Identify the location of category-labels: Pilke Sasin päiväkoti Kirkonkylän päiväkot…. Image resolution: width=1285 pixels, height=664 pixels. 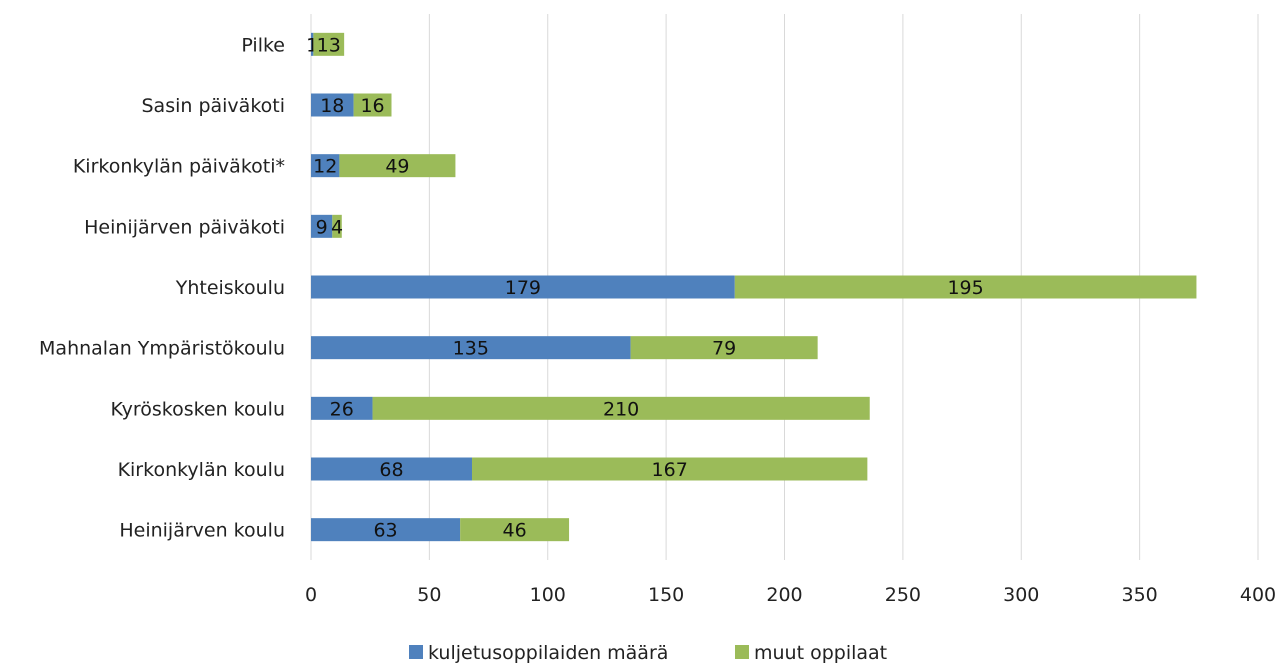
(162, 287).